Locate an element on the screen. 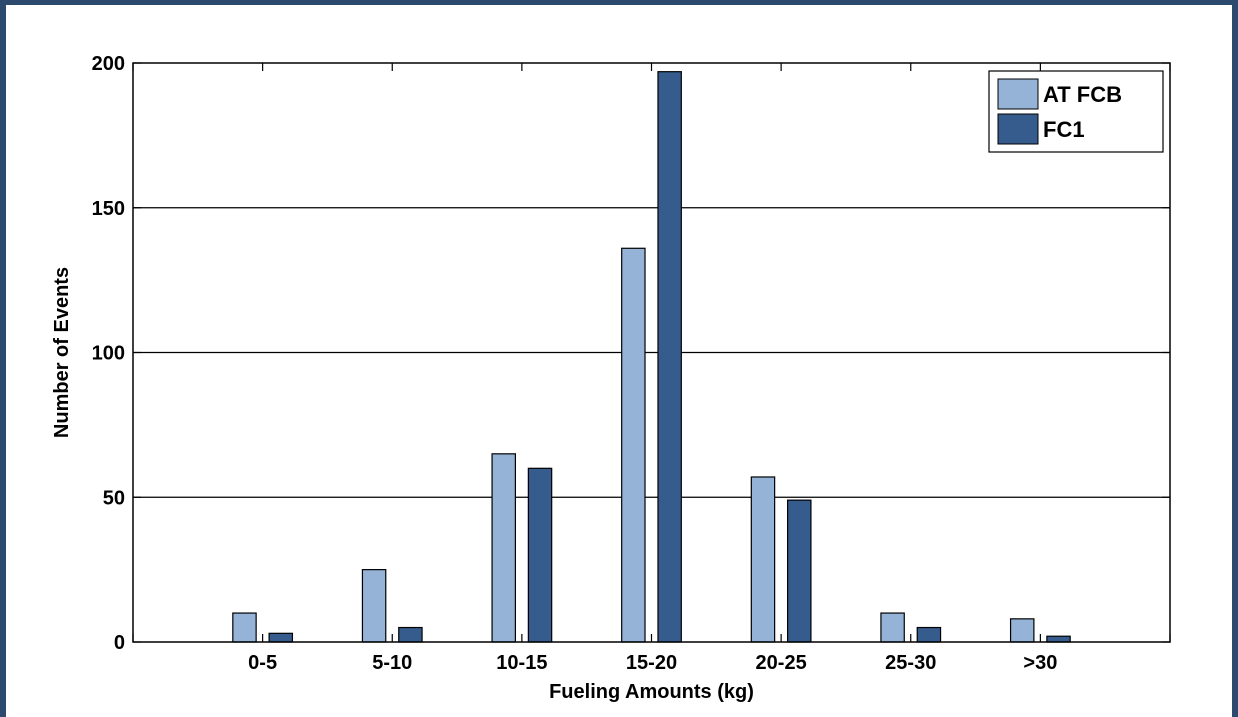 The width and height of the screenshot is (1238, 717). x-tick-label: 20-25 is located at coordinates (781, 663).